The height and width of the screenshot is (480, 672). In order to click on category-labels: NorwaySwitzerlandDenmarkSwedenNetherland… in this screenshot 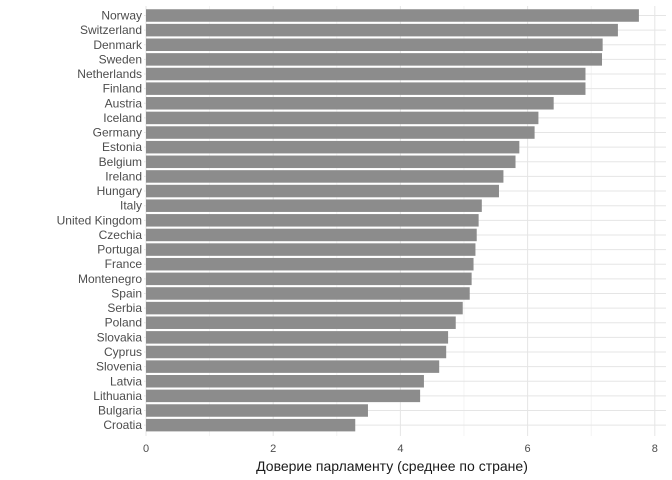, I will do `click(100, 221)`.